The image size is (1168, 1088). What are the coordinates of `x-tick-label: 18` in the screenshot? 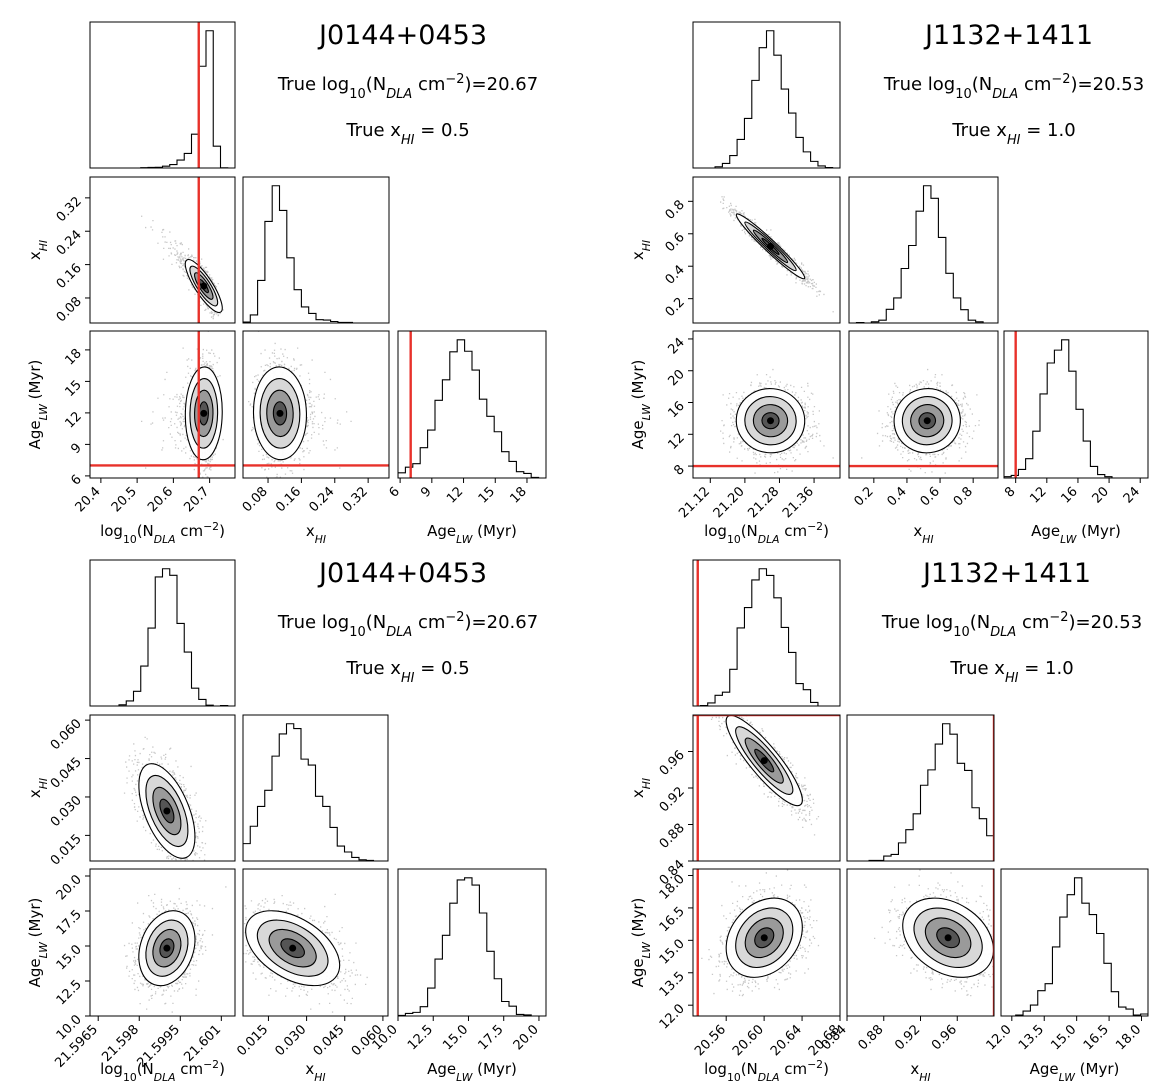 It's located at (518, 495).